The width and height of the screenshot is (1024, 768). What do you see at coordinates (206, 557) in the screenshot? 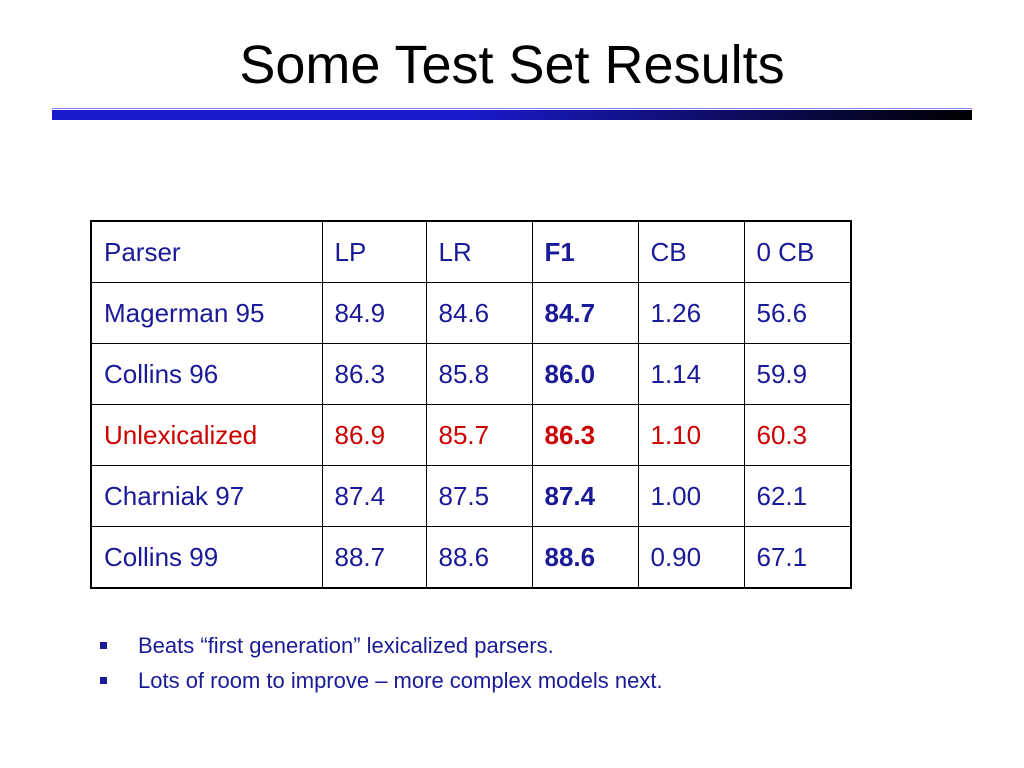
I see `table-cell: Collins 99` at bounding box center [206, 557].